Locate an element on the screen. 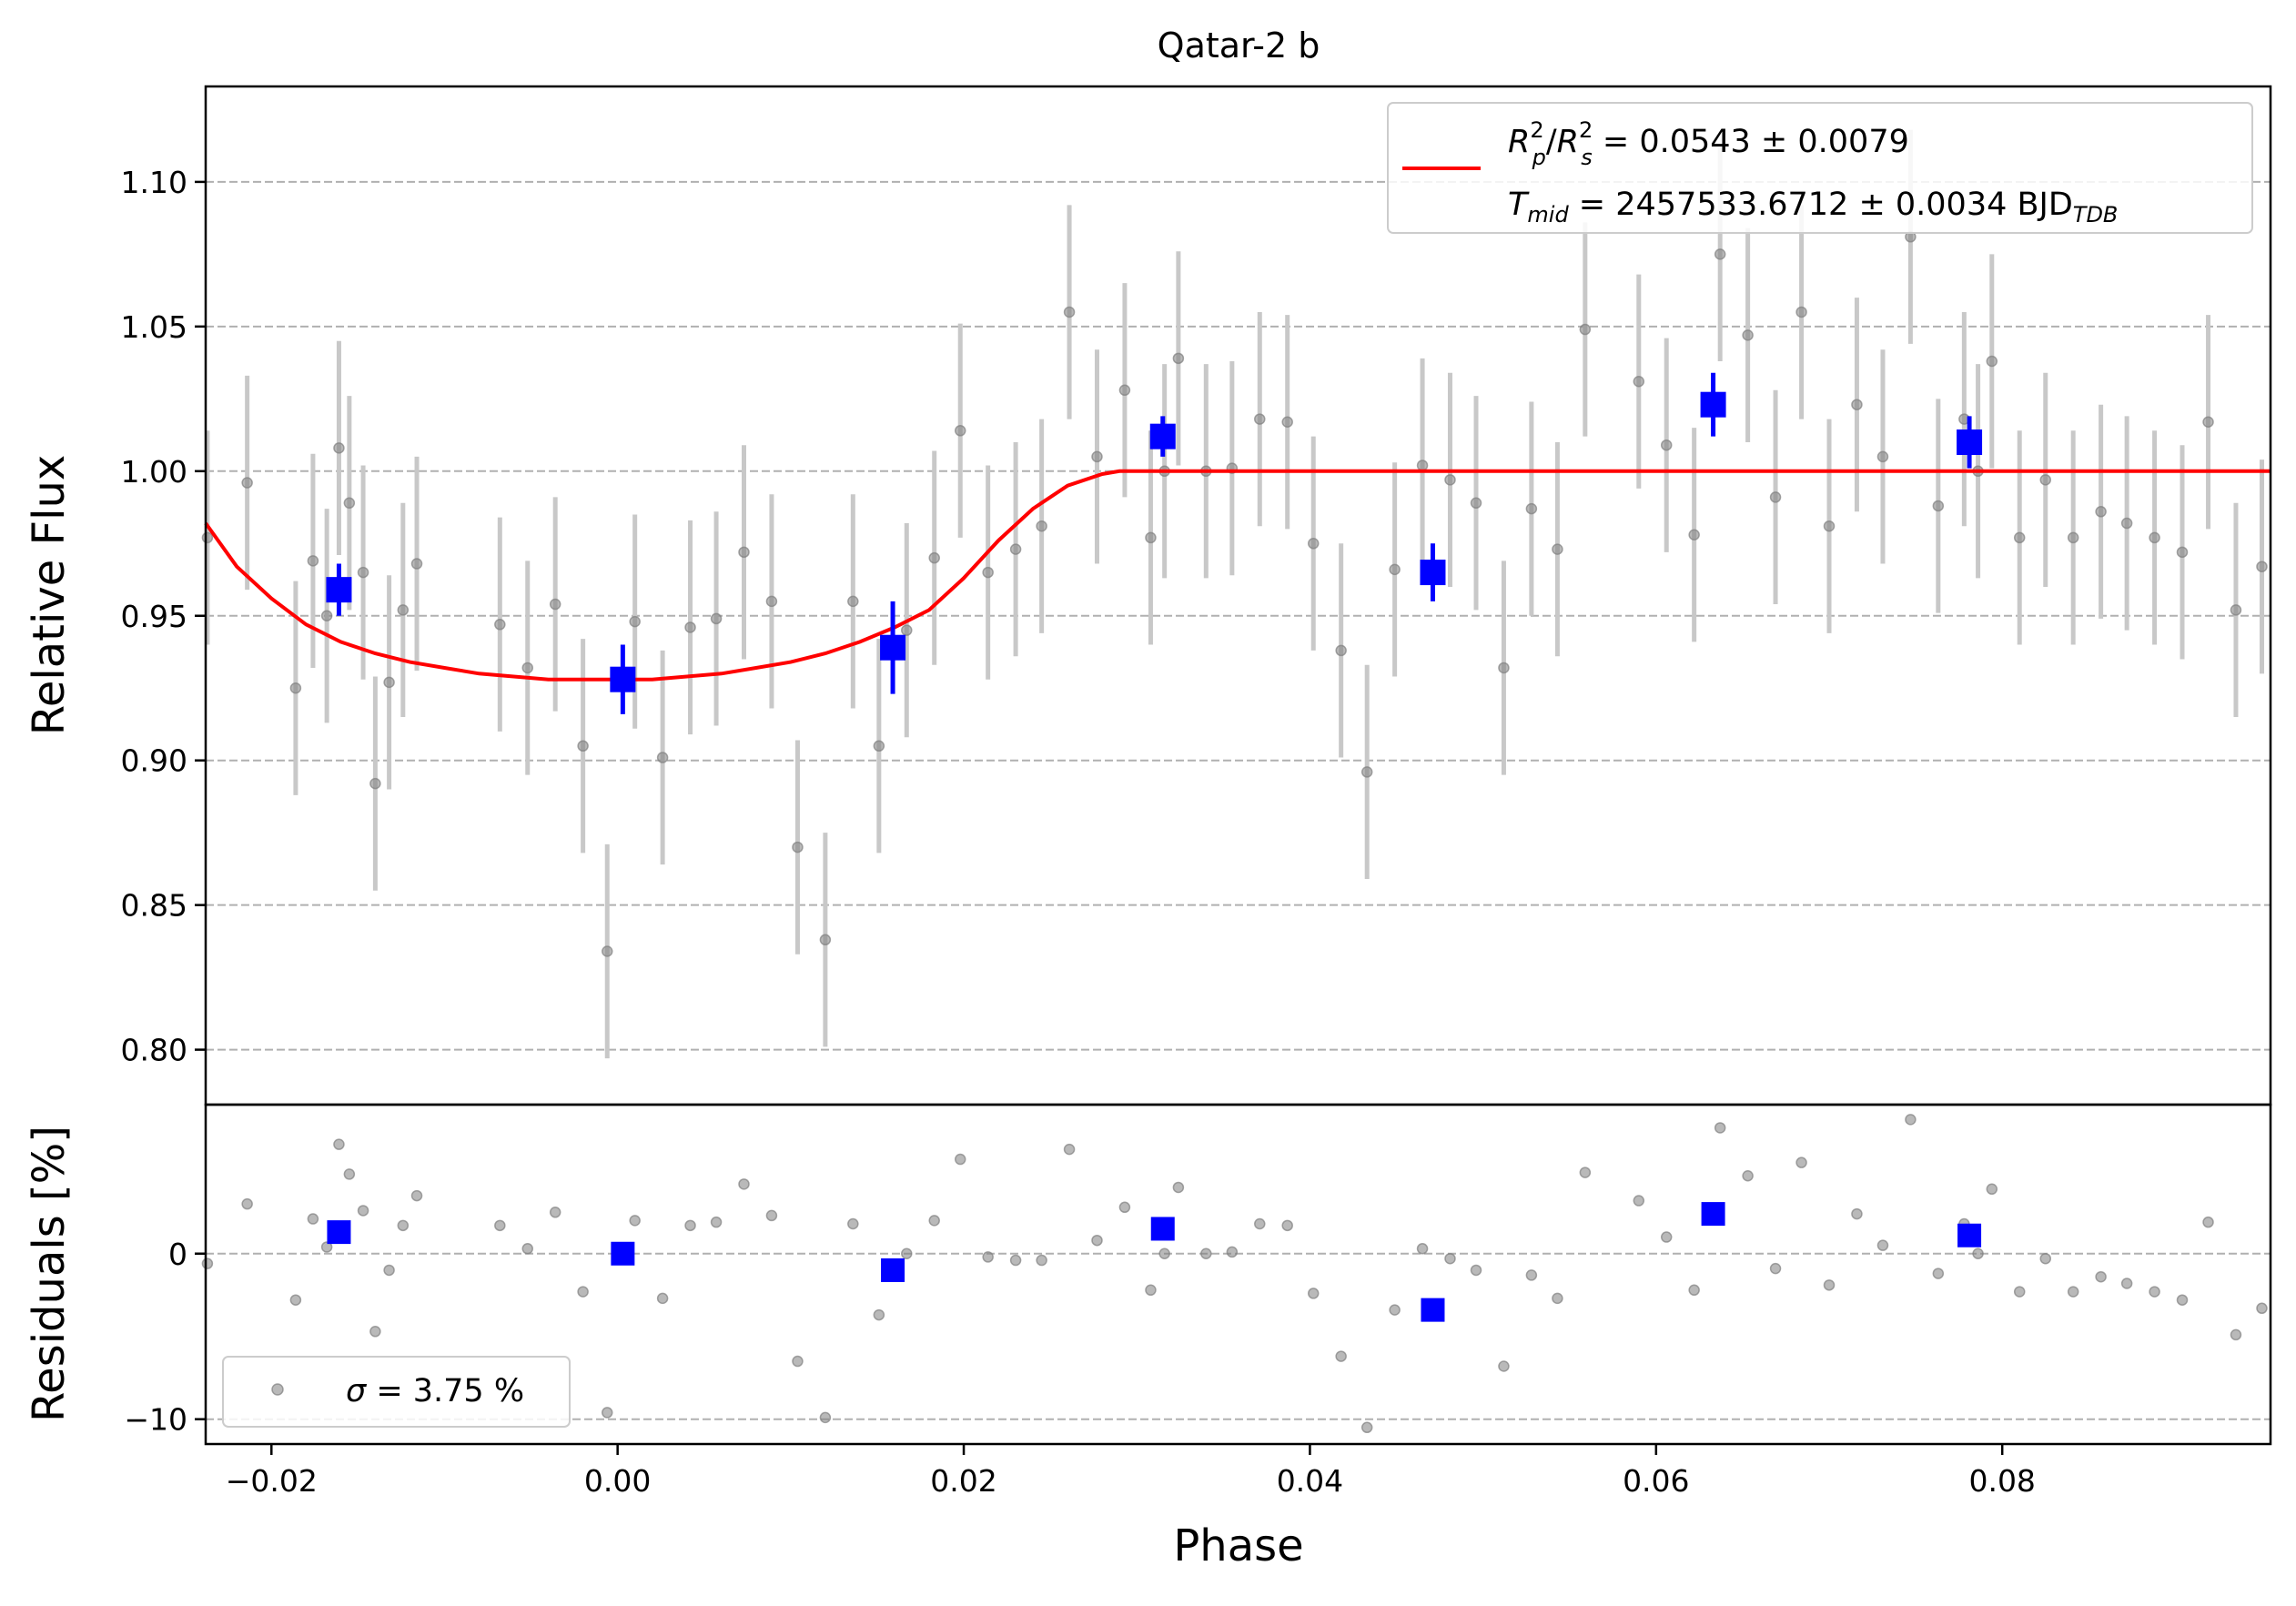 This screenshot has height=1606, width=2296. legend-sigma-text: = 3.75 % is located at coordinates (445, 1391).